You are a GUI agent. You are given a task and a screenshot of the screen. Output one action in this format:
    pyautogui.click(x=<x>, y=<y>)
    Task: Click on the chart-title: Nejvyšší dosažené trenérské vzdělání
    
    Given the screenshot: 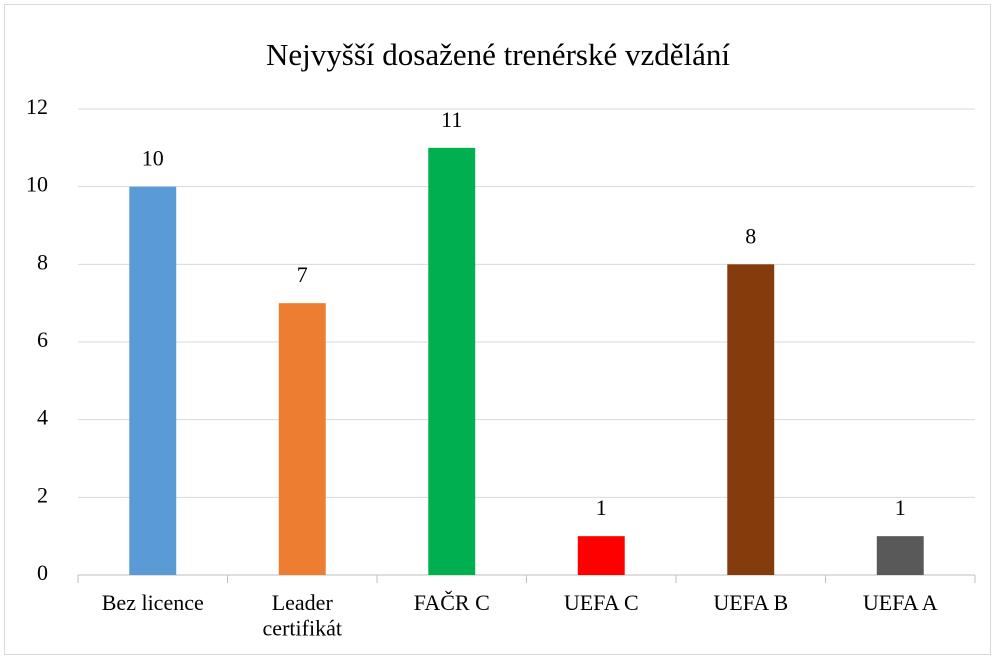 What is the action you would take?
    pyautogui.click(x=498, y=54)
    